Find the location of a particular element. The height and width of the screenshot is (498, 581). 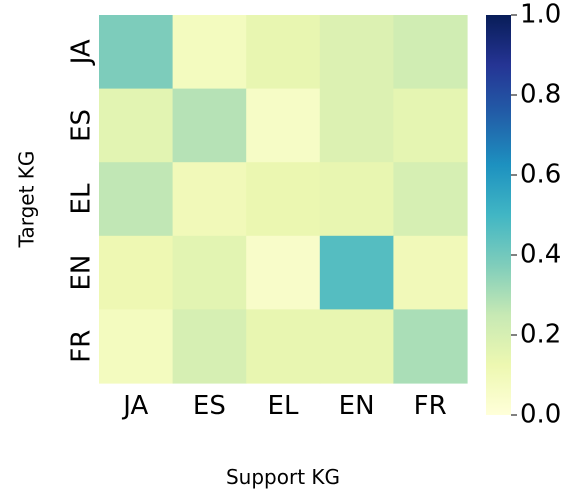

heatmap-cell-fr-ja is located at coordinates (136, 346).